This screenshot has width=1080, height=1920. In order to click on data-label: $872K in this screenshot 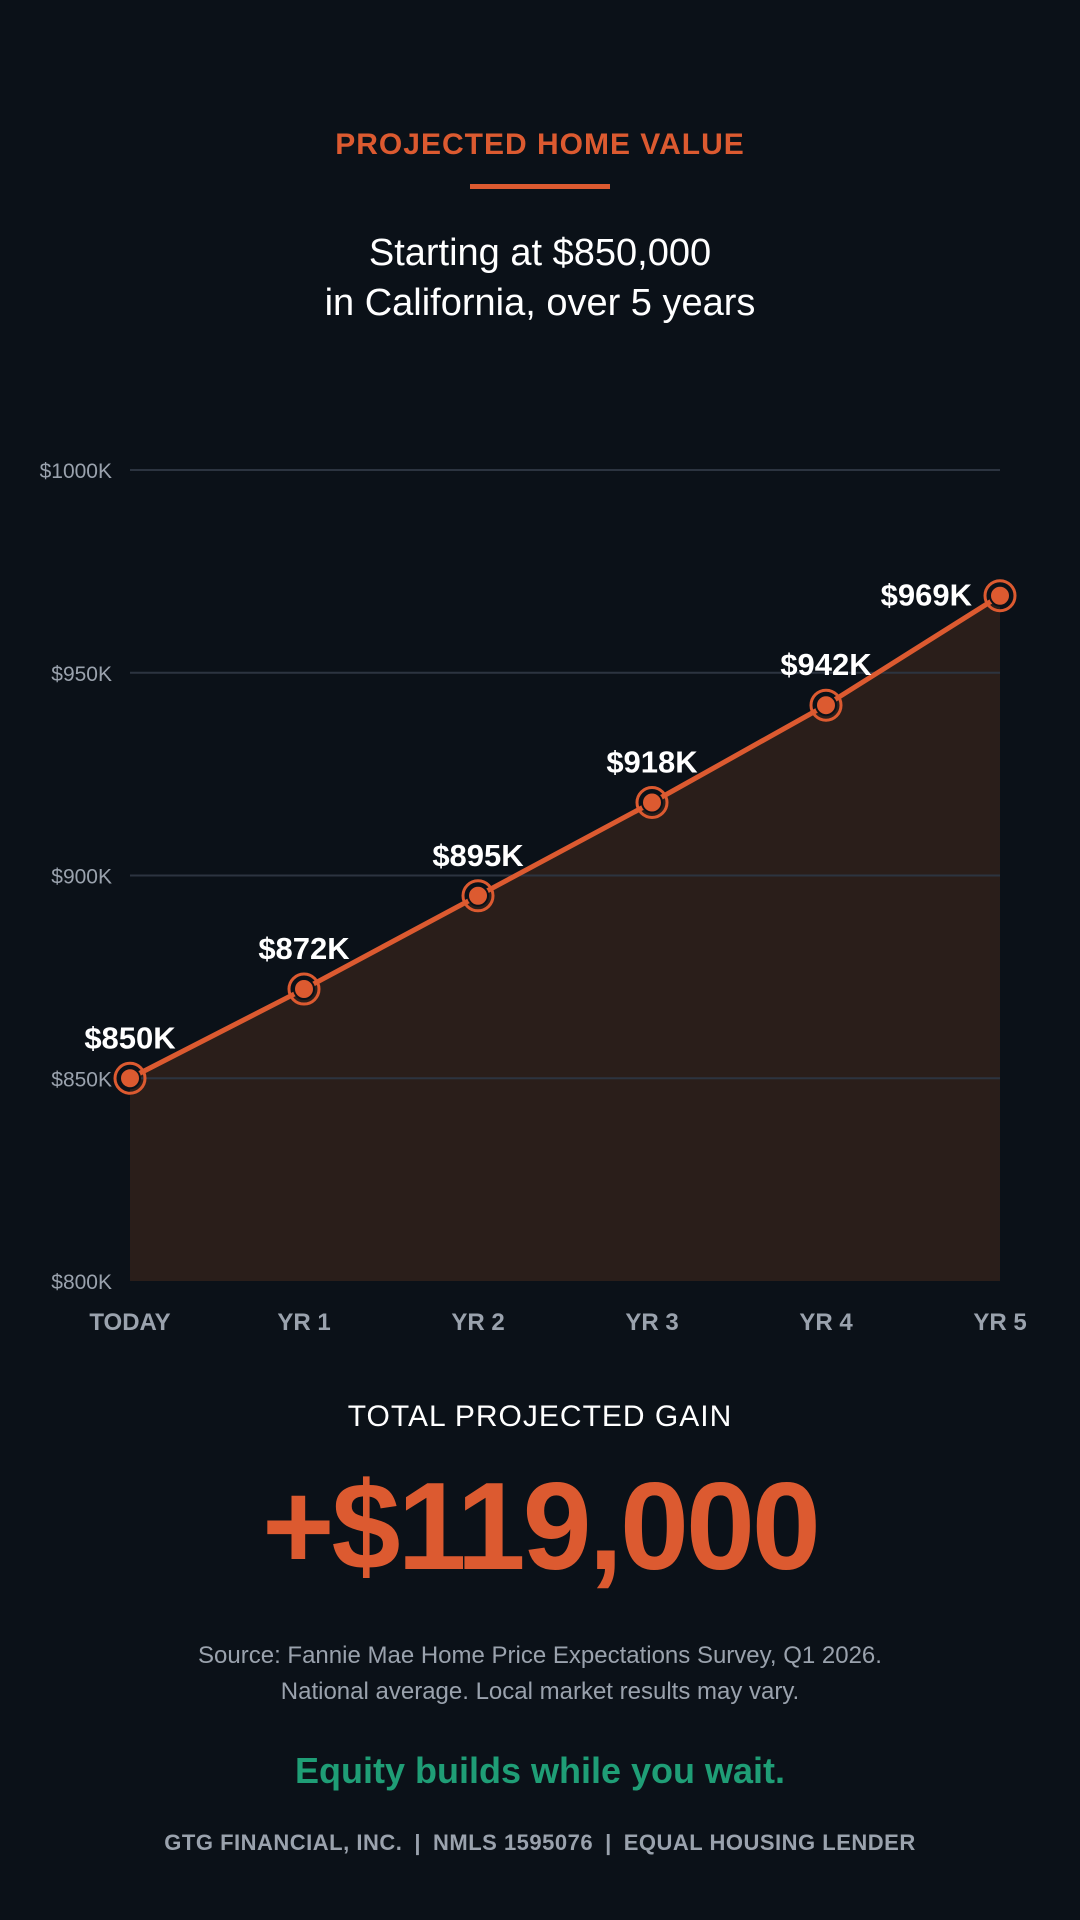, I will do `click(304, 948)`.